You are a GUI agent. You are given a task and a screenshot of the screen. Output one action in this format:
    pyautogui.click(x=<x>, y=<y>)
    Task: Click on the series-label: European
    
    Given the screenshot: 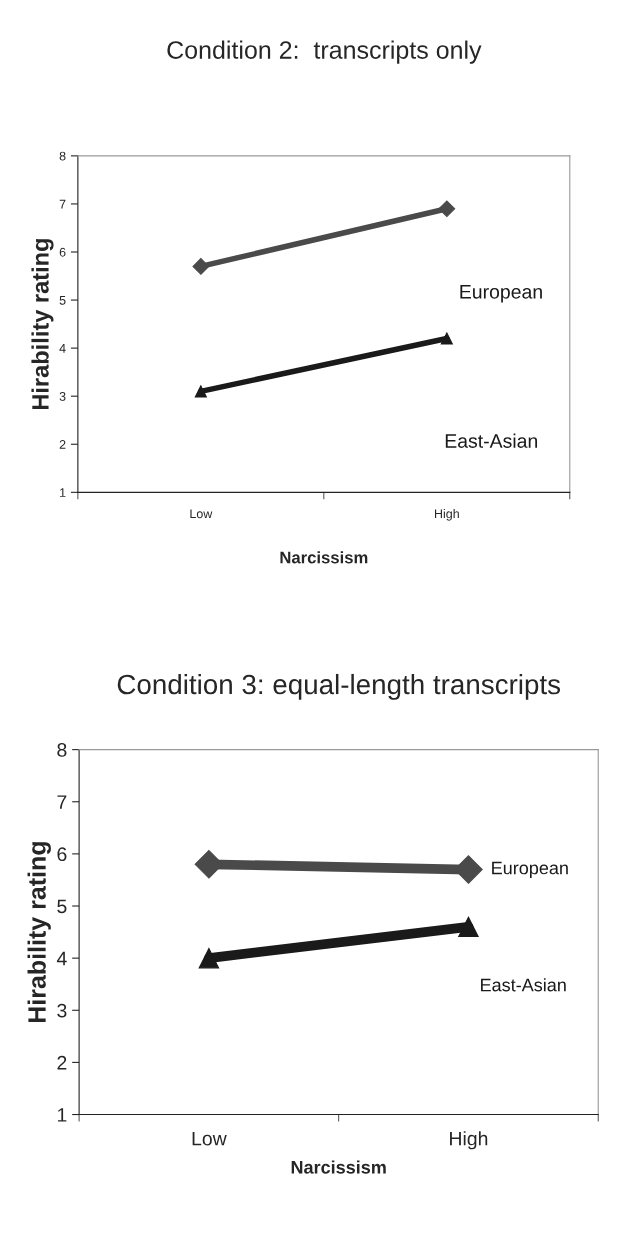 What is the action you would take?
    pyautogui.click(x=530, y=869)
    